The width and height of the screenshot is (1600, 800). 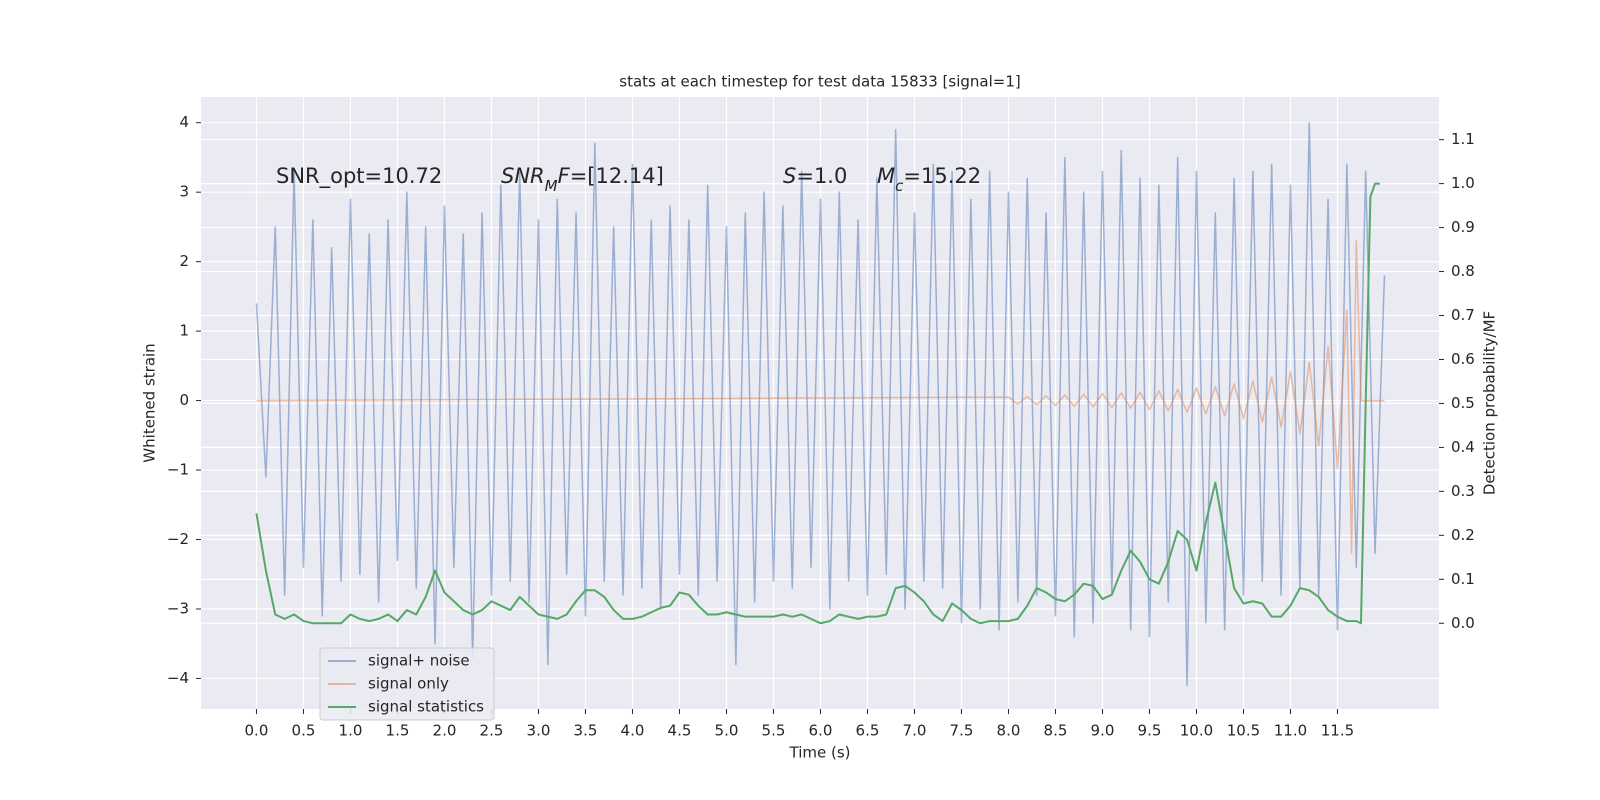 I want to click on x-tick-label: 8.5, so click(x=1056, y=731).